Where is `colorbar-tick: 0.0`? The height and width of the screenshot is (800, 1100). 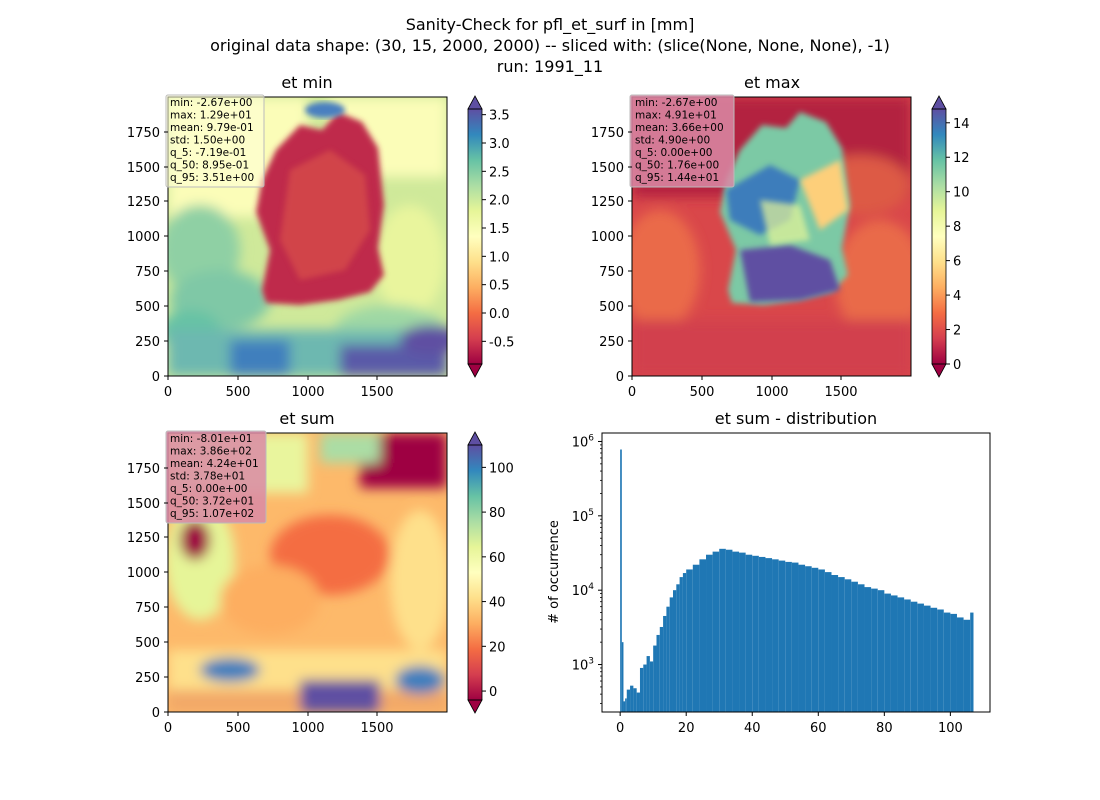 colorbar-tick: 0.0 is located at coordinates (496, 314).